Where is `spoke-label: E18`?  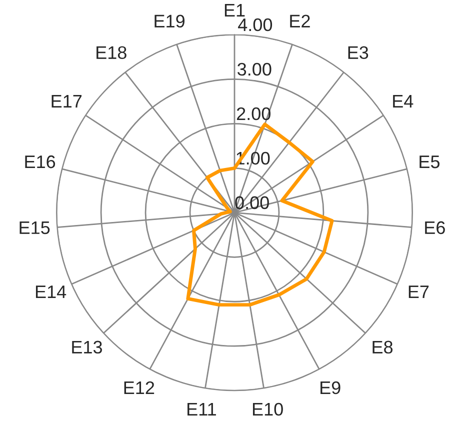
spoke-label: E18 is located at coordinates (111, 53).